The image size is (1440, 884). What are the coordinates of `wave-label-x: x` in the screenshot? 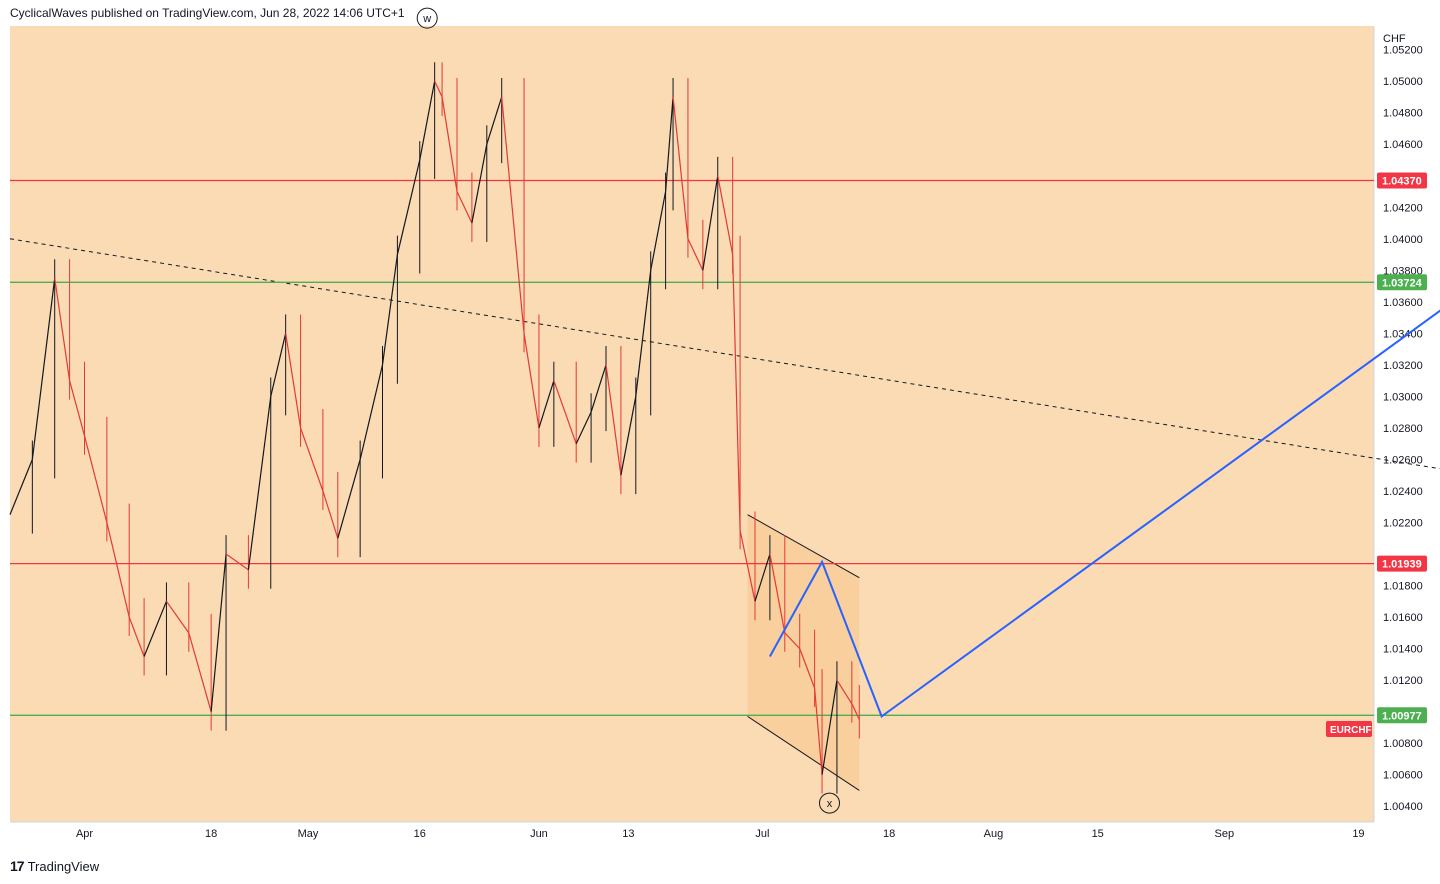 It's located at (830, 804).